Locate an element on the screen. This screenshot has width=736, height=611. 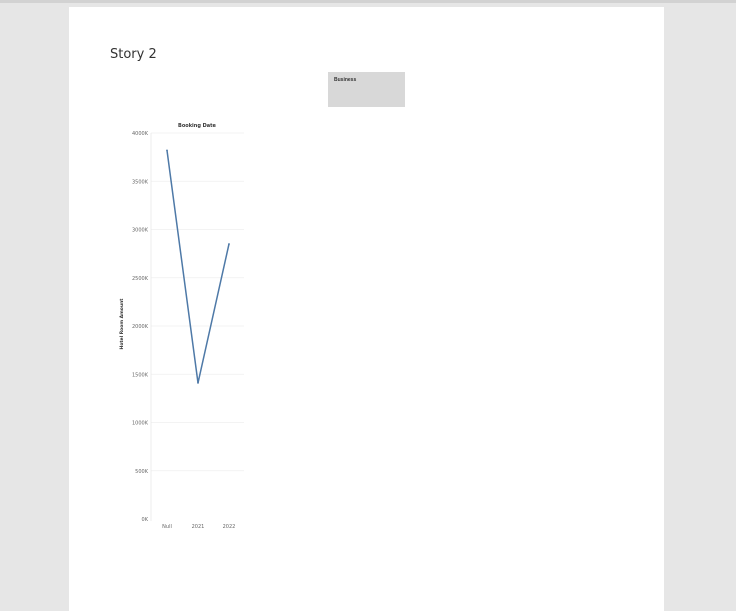
y-tick-label: 500K is located at coordinates (142, 472).